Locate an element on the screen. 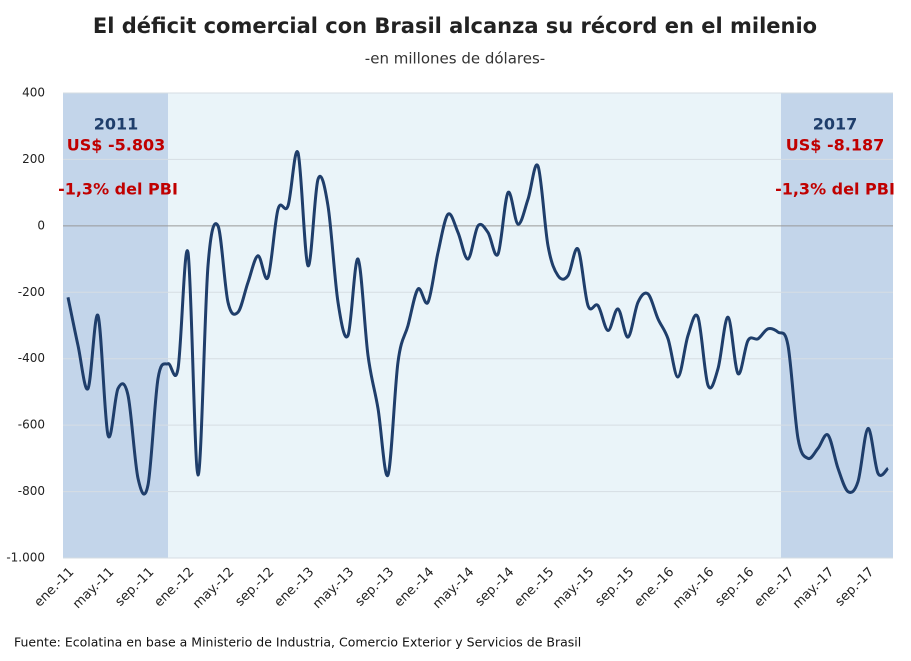  x-tick-label: may.-14 is located at coordinates (453, 588).